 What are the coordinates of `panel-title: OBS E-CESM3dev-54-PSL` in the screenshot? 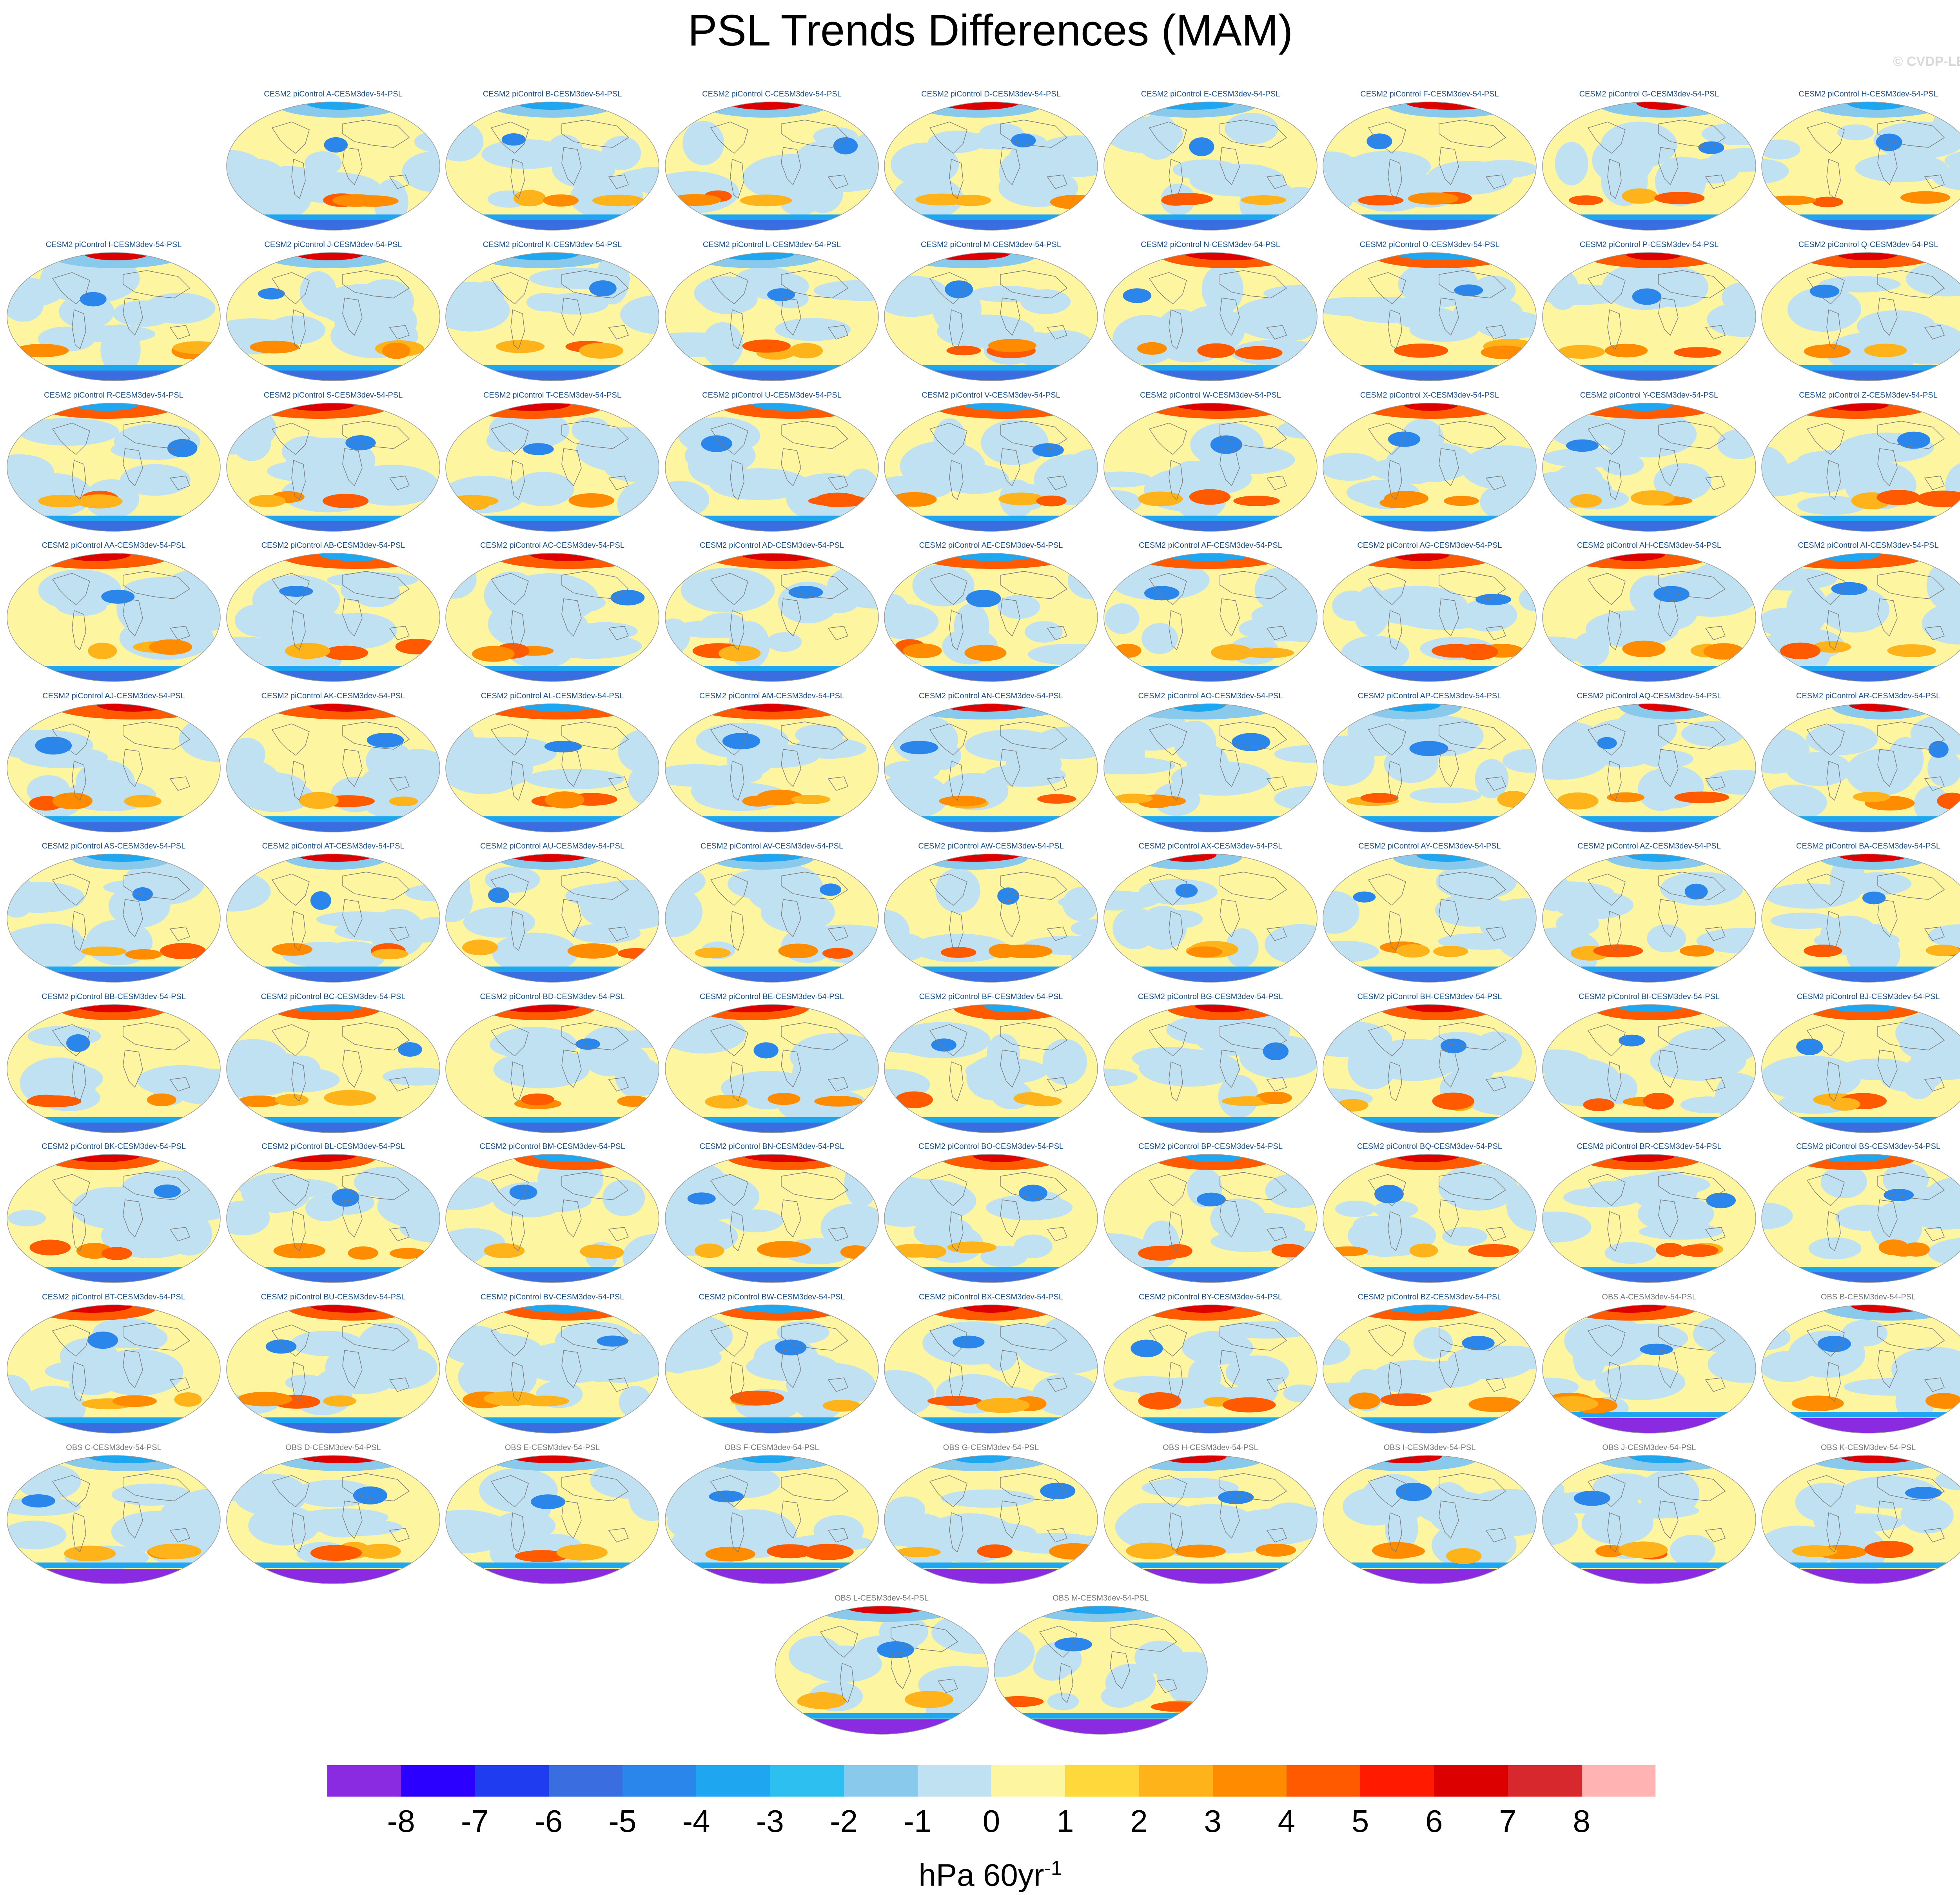 It's located at (552, 1447).